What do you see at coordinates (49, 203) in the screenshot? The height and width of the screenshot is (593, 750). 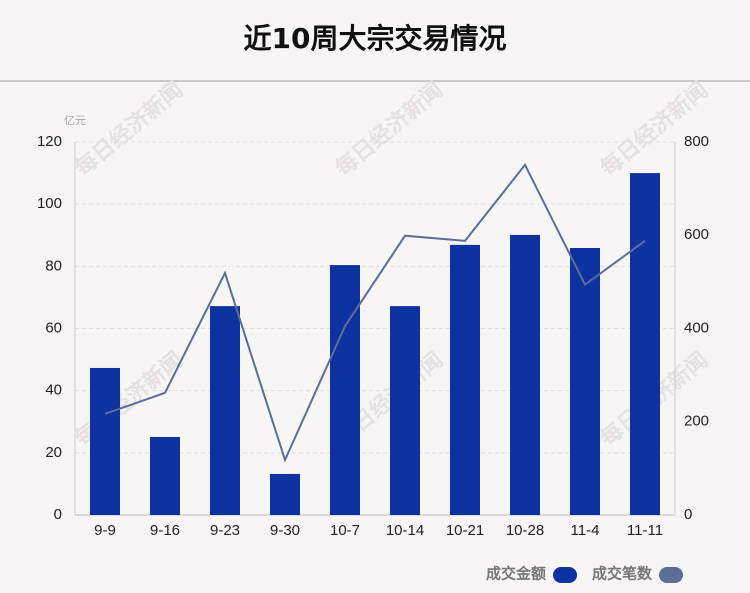 I see `y-tick-label: 100` at bounding box center [49, 203].